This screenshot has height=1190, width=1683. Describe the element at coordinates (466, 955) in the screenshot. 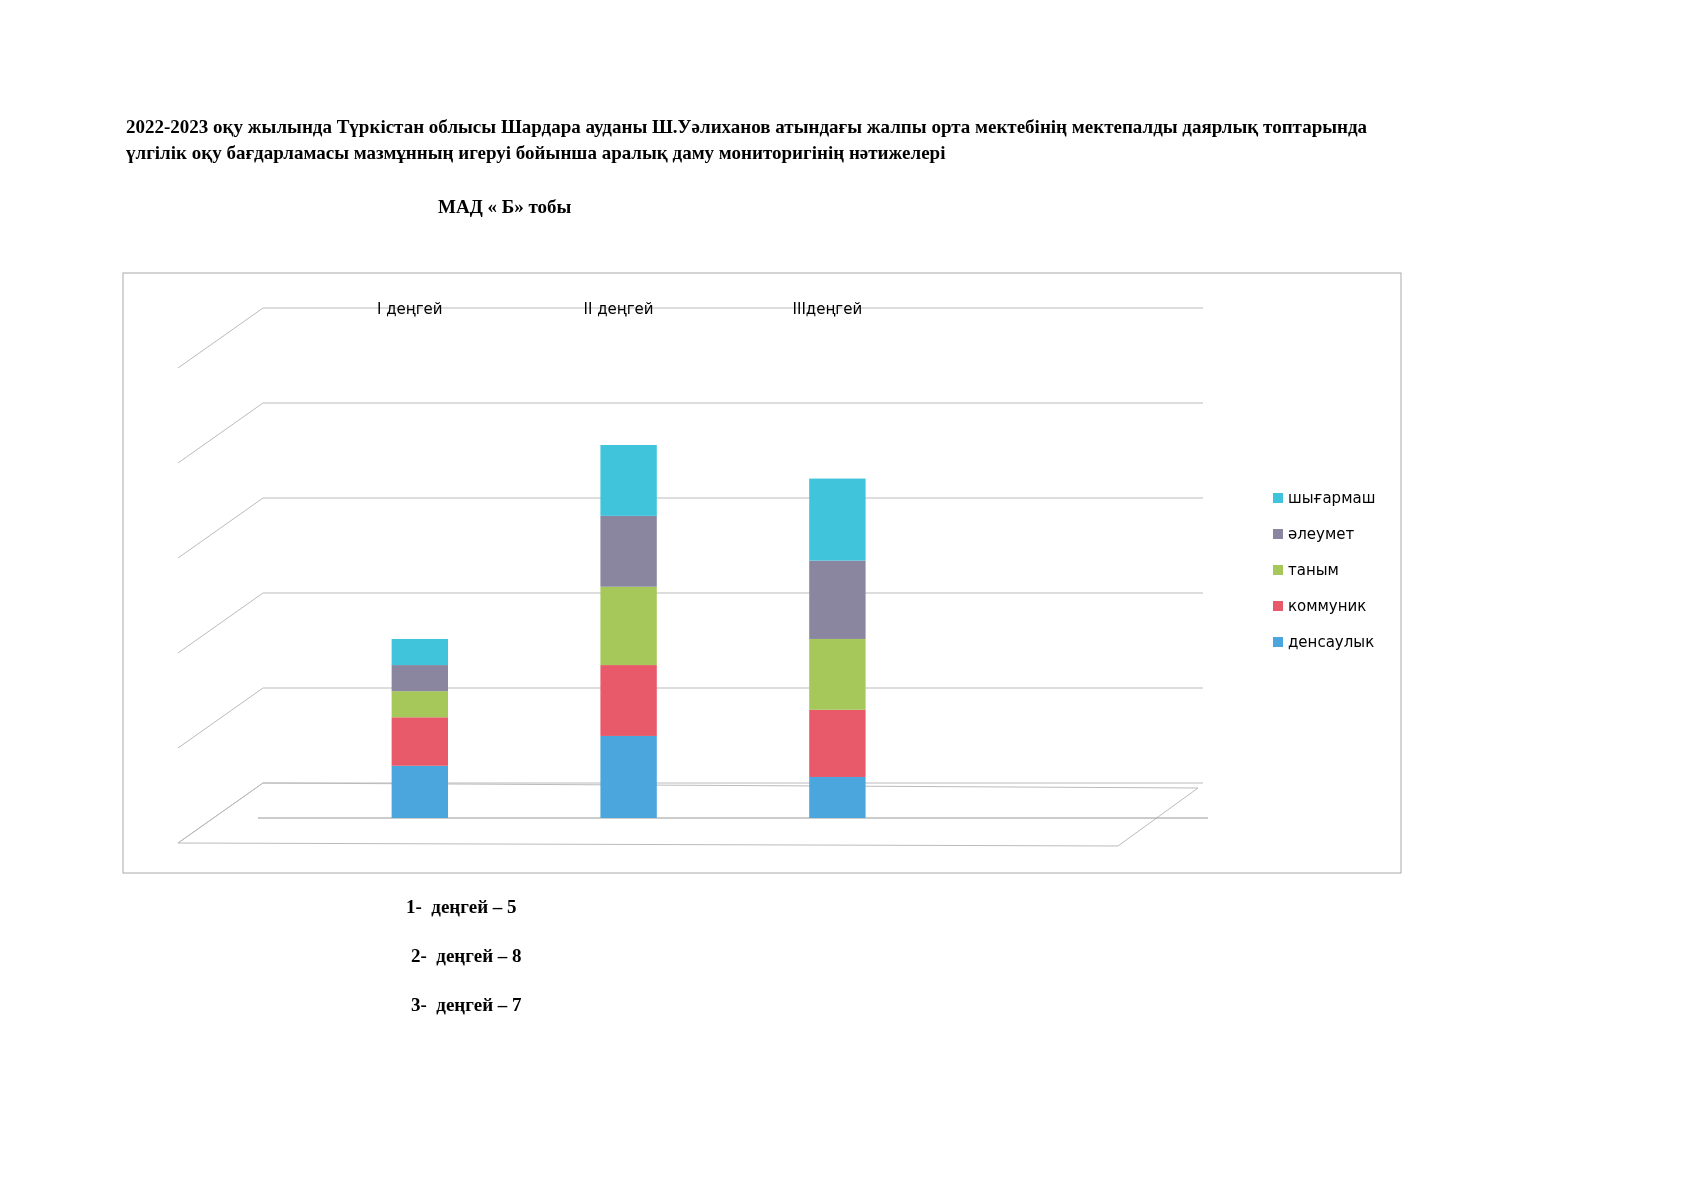

I see `text: 2- деңгей – 8` at that location.